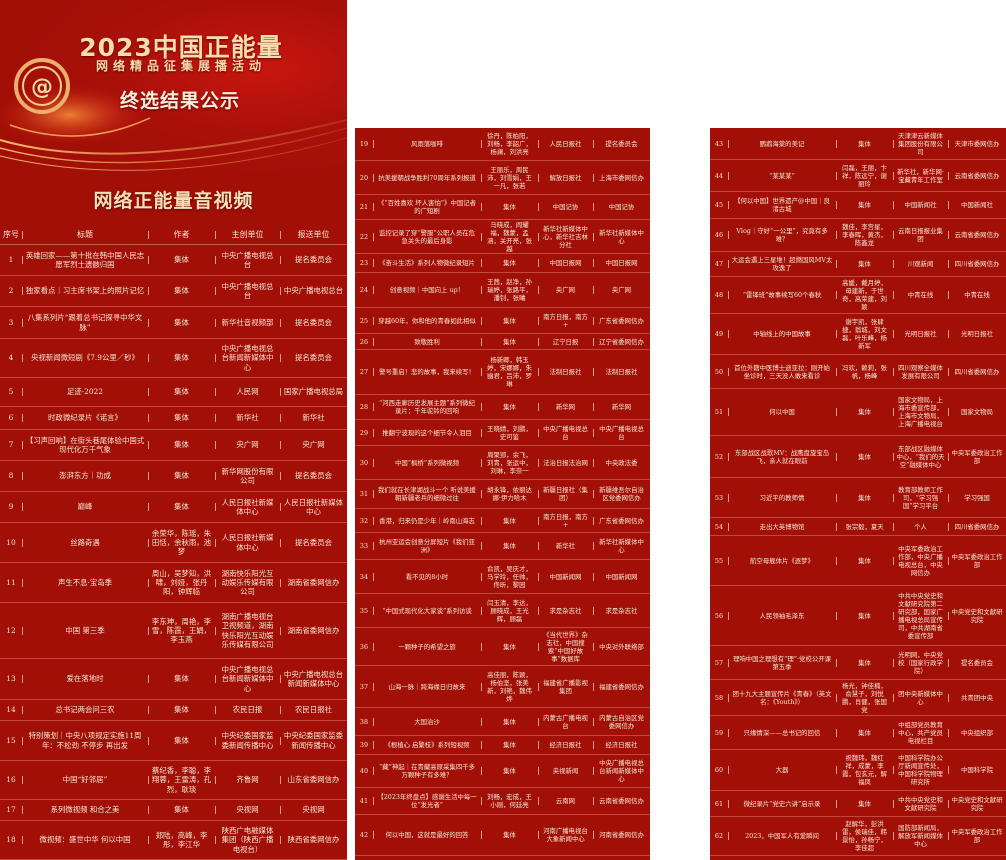  What do you see at coordinates (364, 745) in the screenshot?
I see `cell-row-number: 39` at bounding box center [364, 745].